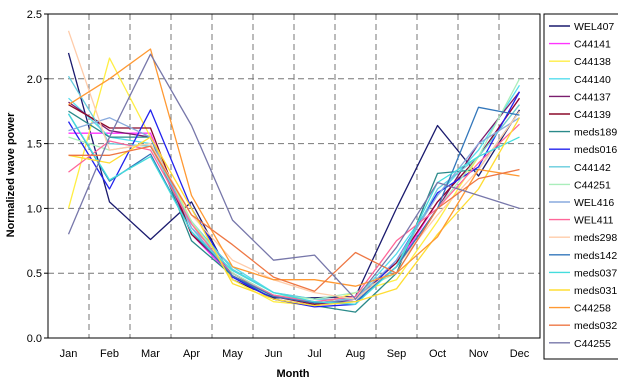 The width and height of the screenshot is (618, 380). I want to click on x-tick-label: Apr, so click(191, 354).